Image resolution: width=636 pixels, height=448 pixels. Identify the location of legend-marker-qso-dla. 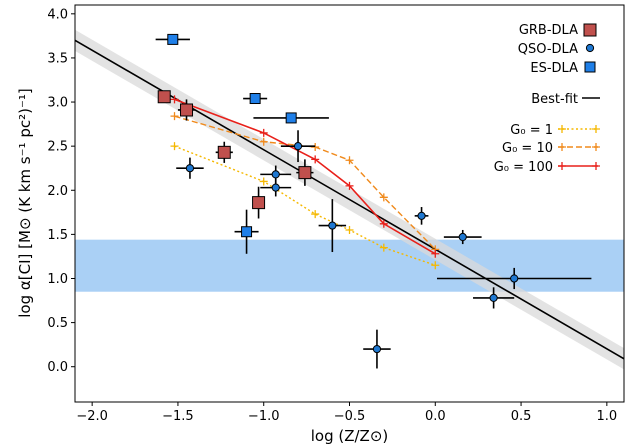
(590, 48).